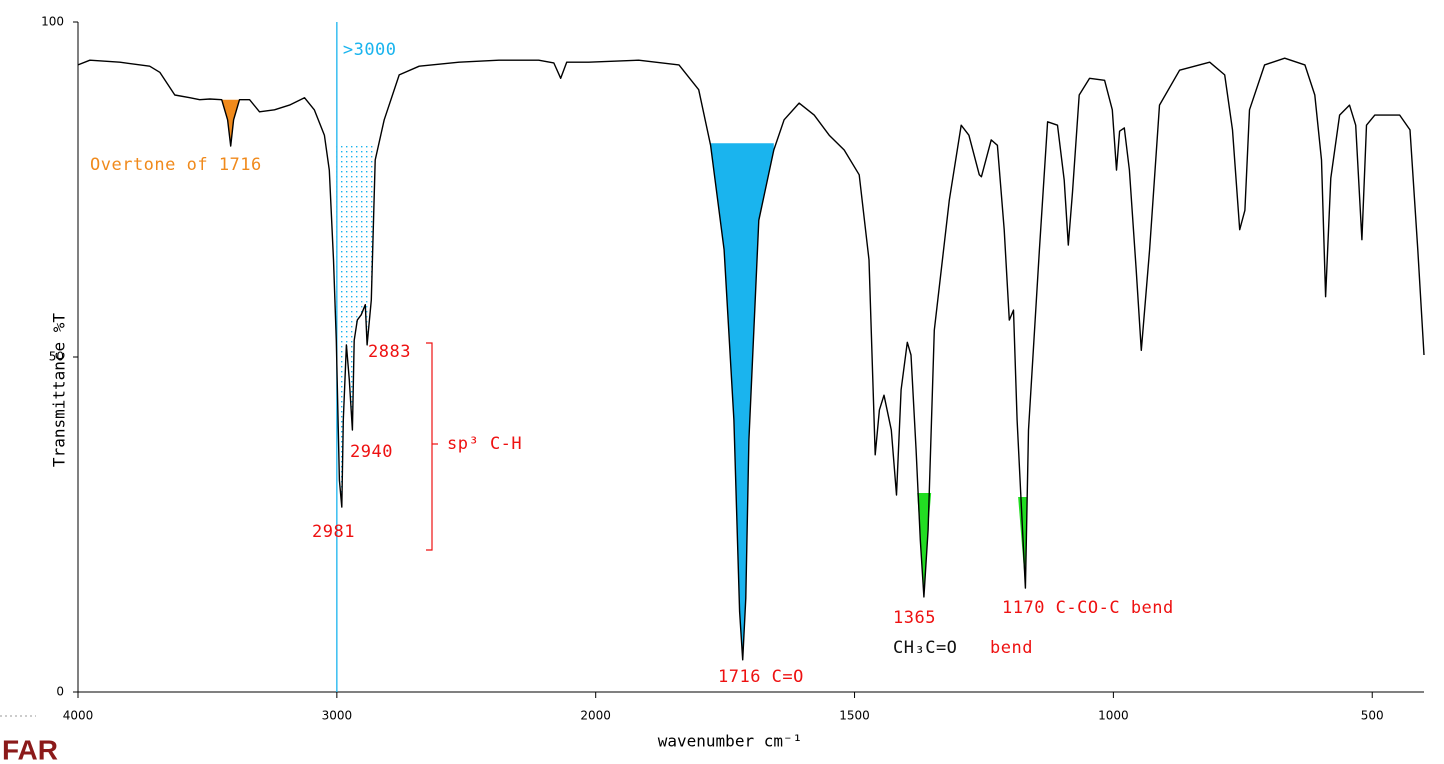 The image size is (1444, 764). I want to click on y-axis-label: Transmittance %T, so click(59, 390).